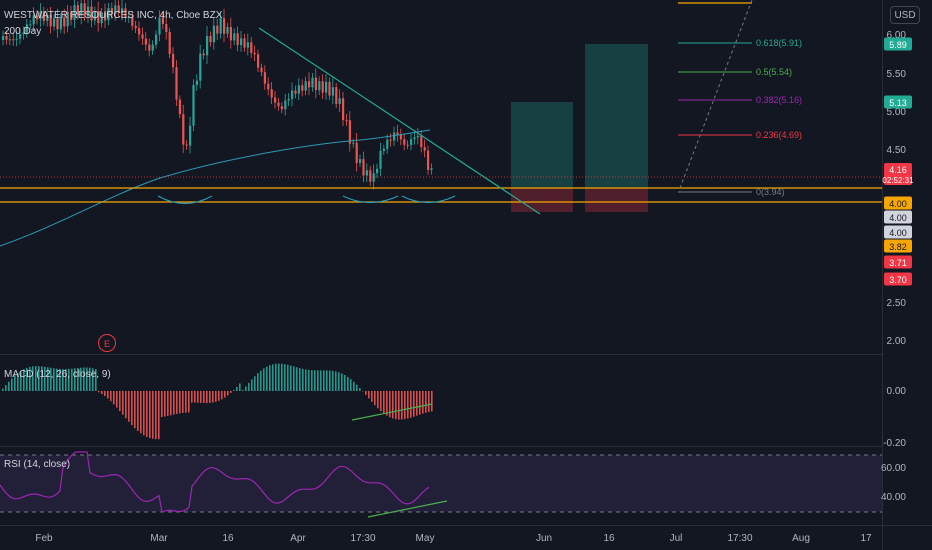 The height and width of the screenshot is (550, 932). What do you see at coordinates (392, 412) in the screenshot?
I see `macd-divergence-line` at bounding box center [392, 412].